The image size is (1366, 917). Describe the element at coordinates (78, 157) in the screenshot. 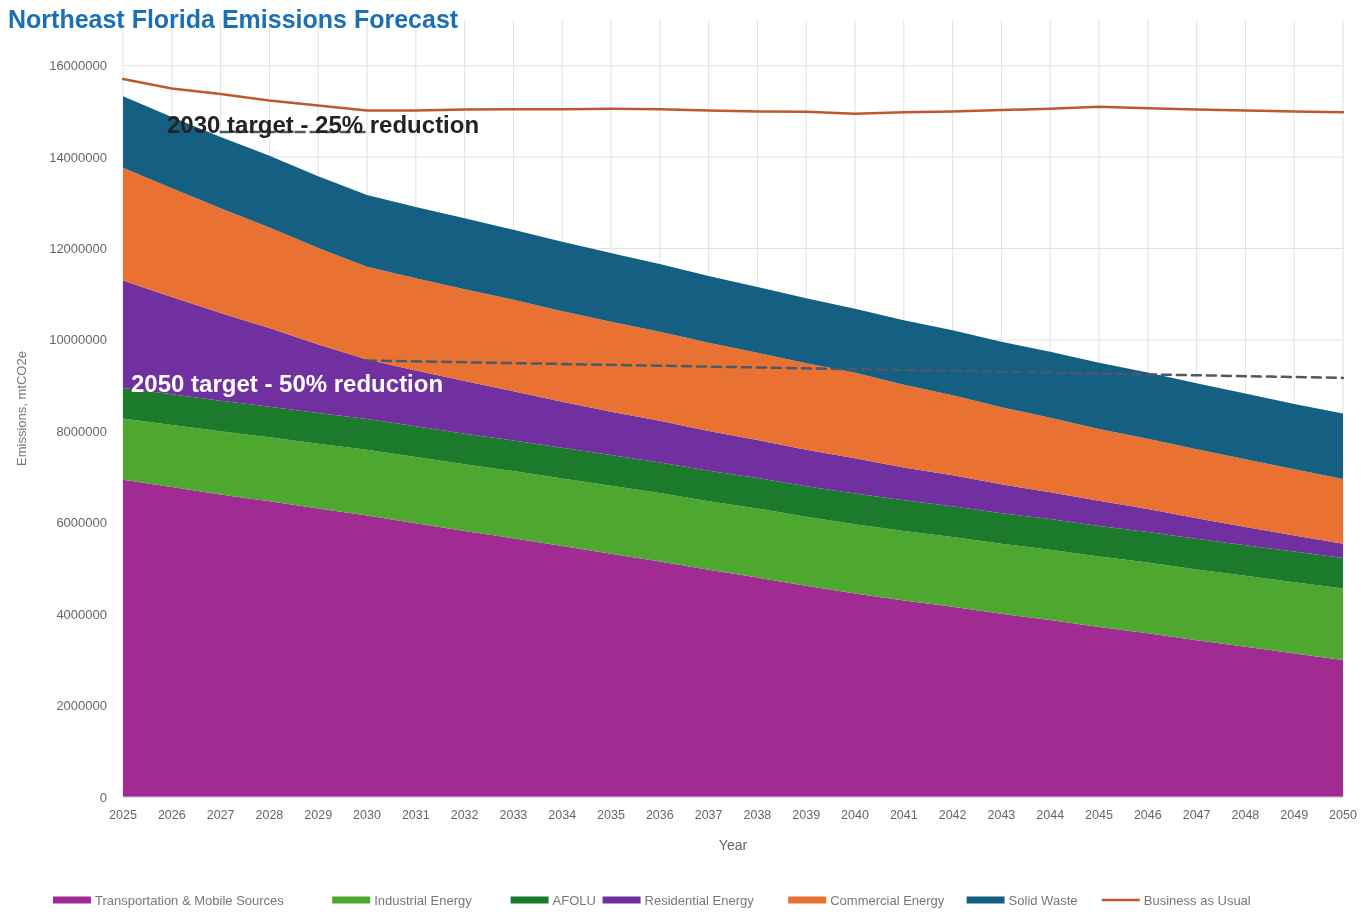

I see `y-tick-label: 14000000` at that location.